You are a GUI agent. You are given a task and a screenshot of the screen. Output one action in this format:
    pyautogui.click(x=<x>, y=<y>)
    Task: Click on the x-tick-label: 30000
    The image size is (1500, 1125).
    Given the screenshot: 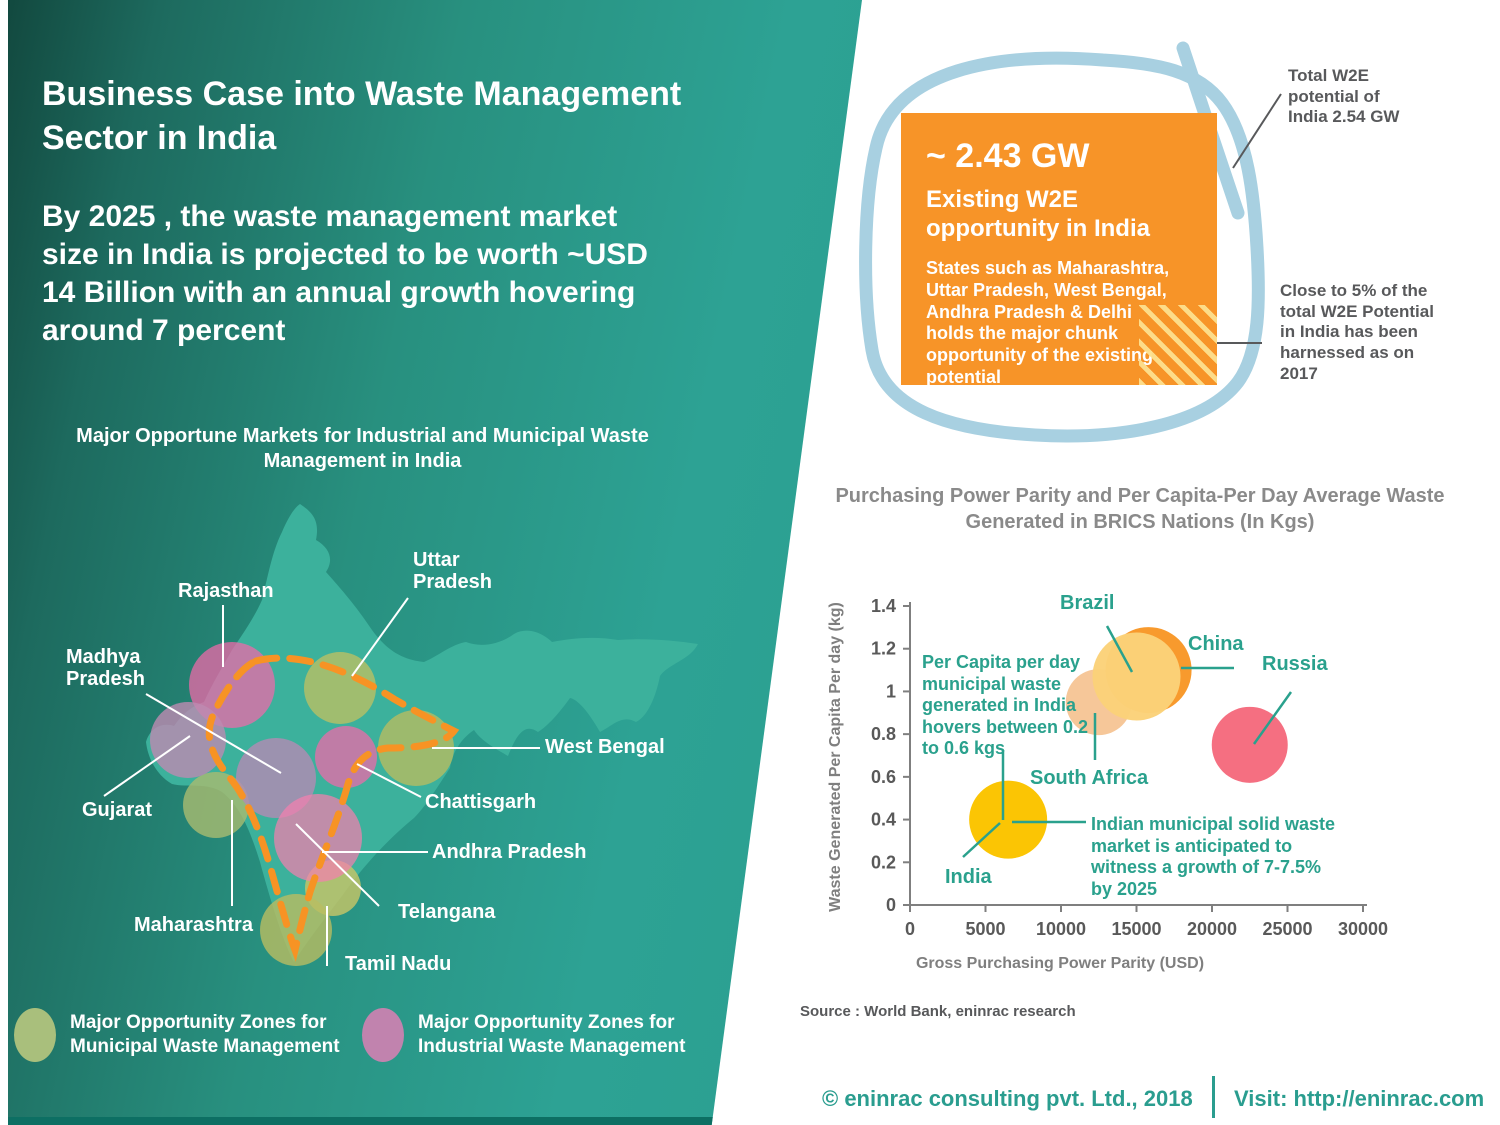 What is the action you would take?
    pyautogui.click(x=1363, y=929)
    